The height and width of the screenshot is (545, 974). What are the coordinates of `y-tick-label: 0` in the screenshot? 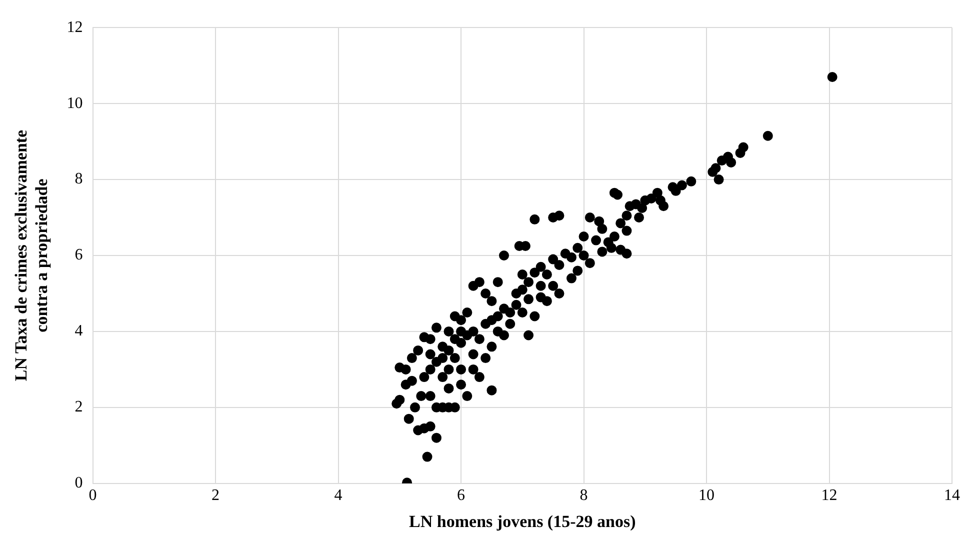 It's located at (78, 483).